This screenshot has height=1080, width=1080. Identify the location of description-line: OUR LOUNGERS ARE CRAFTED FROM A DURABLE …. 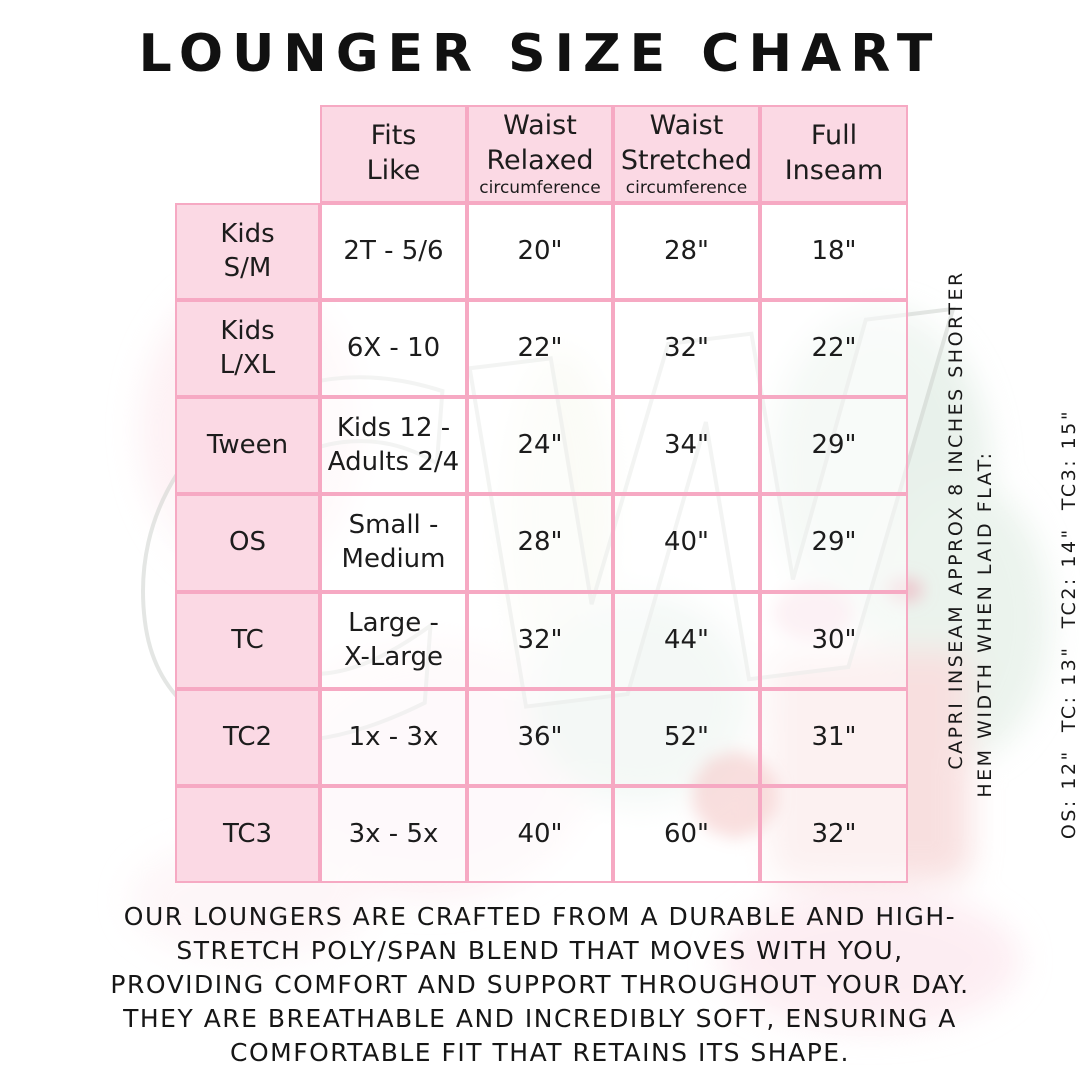
(540, 916).